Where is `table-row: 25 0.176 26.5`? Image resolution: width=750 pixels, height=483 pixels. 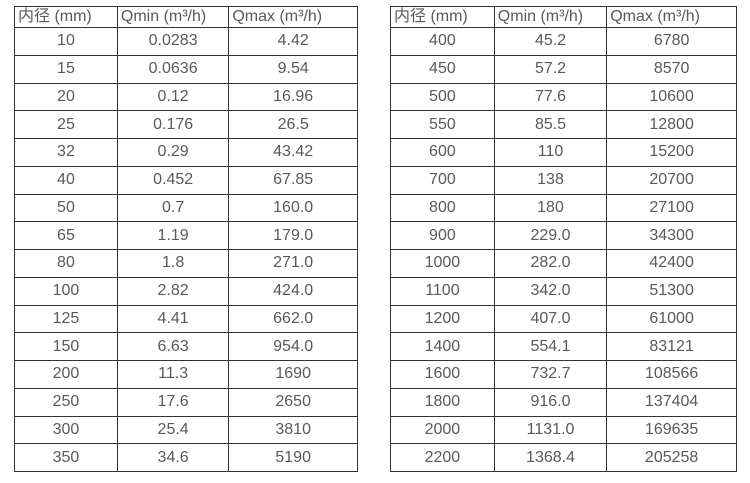 table-row: 25 0.176 26.5 is located at coordinates (186, 124).